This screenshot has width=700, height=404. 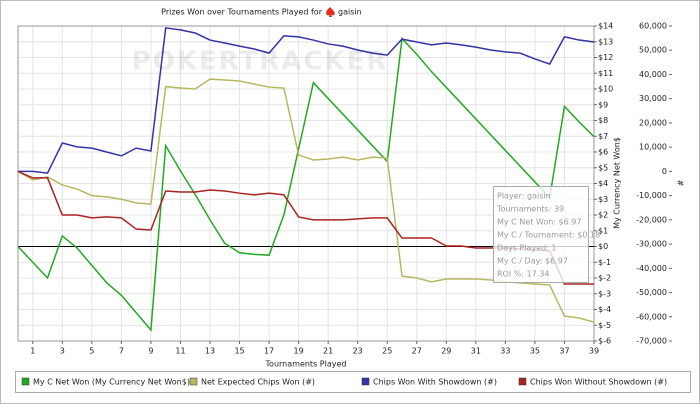 I want to click on x-tick-label: 15, so click(x=239, y=351).